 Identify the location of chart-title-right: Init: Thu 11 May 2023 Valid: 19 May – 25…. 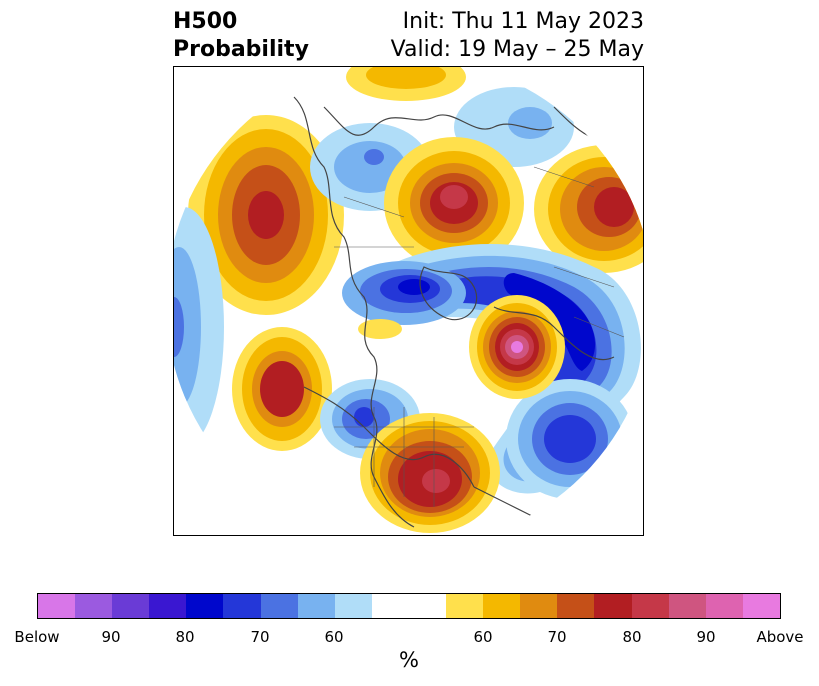
(517, 36).